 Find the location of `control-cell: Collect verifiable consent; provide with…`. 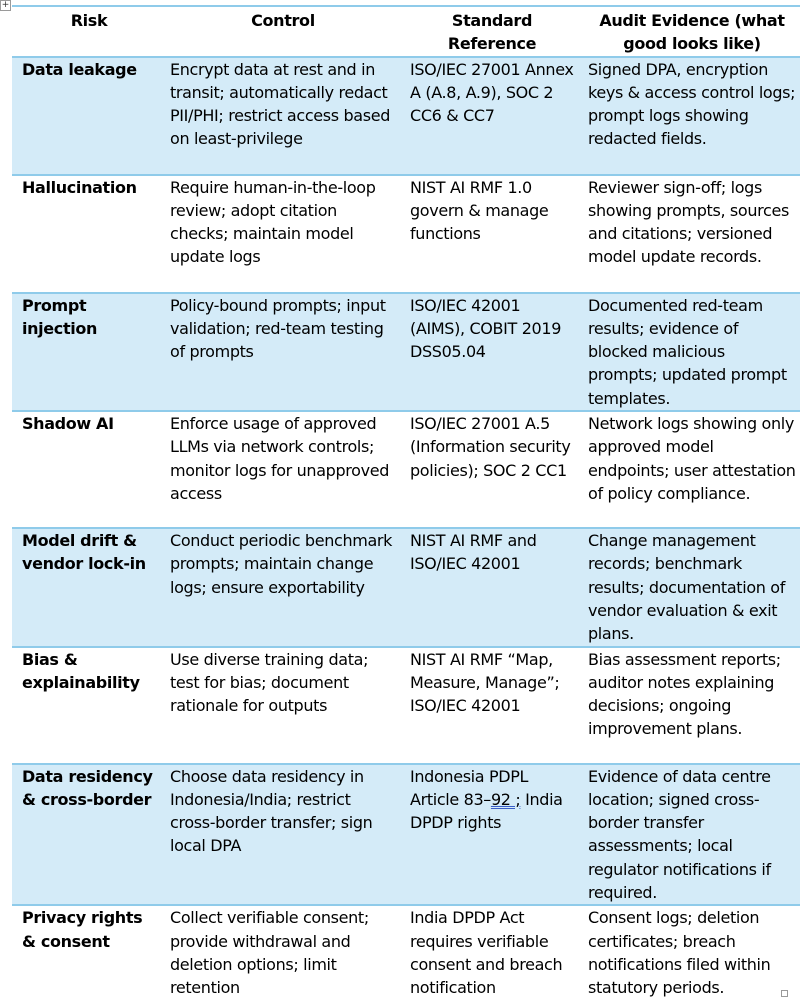

control-cell: Collect verifiable consent; provide with… is located at coordinates (280, 952).